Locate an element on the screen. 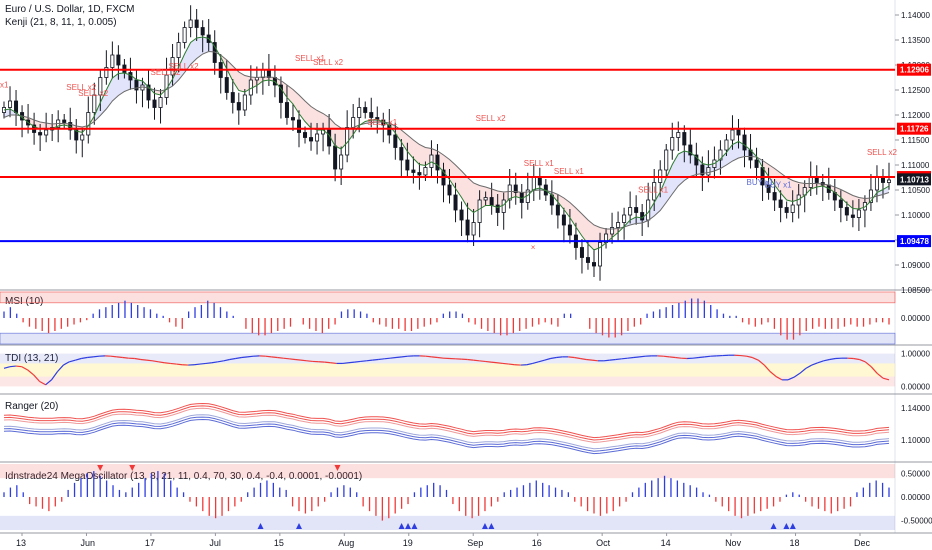 This screenshot has height=550, width=932. signal-x-marker: × is located at coordinates (533, 247).